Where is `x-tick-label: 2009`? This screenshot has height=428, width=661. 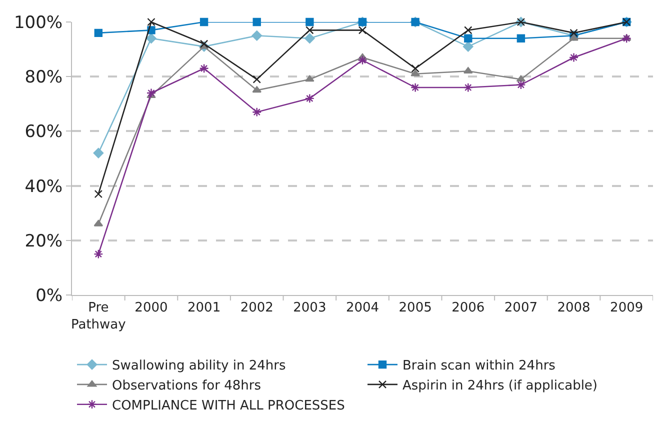
x-tick-label: 2009 is located at coordinates (627, 308).